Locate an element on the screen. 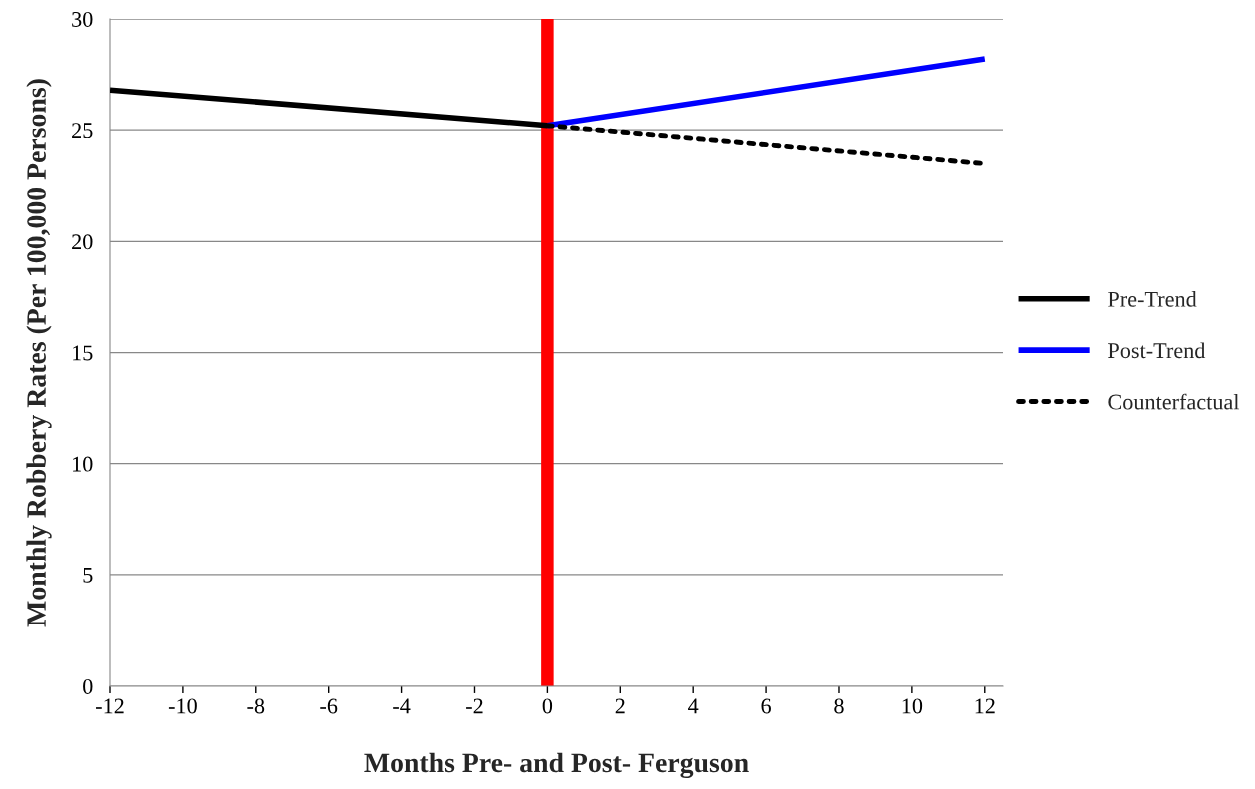 Image resolution: width=1255 pixels, height=789 pixels. x-tick-label: -2 is located at coordinates (474, 706).